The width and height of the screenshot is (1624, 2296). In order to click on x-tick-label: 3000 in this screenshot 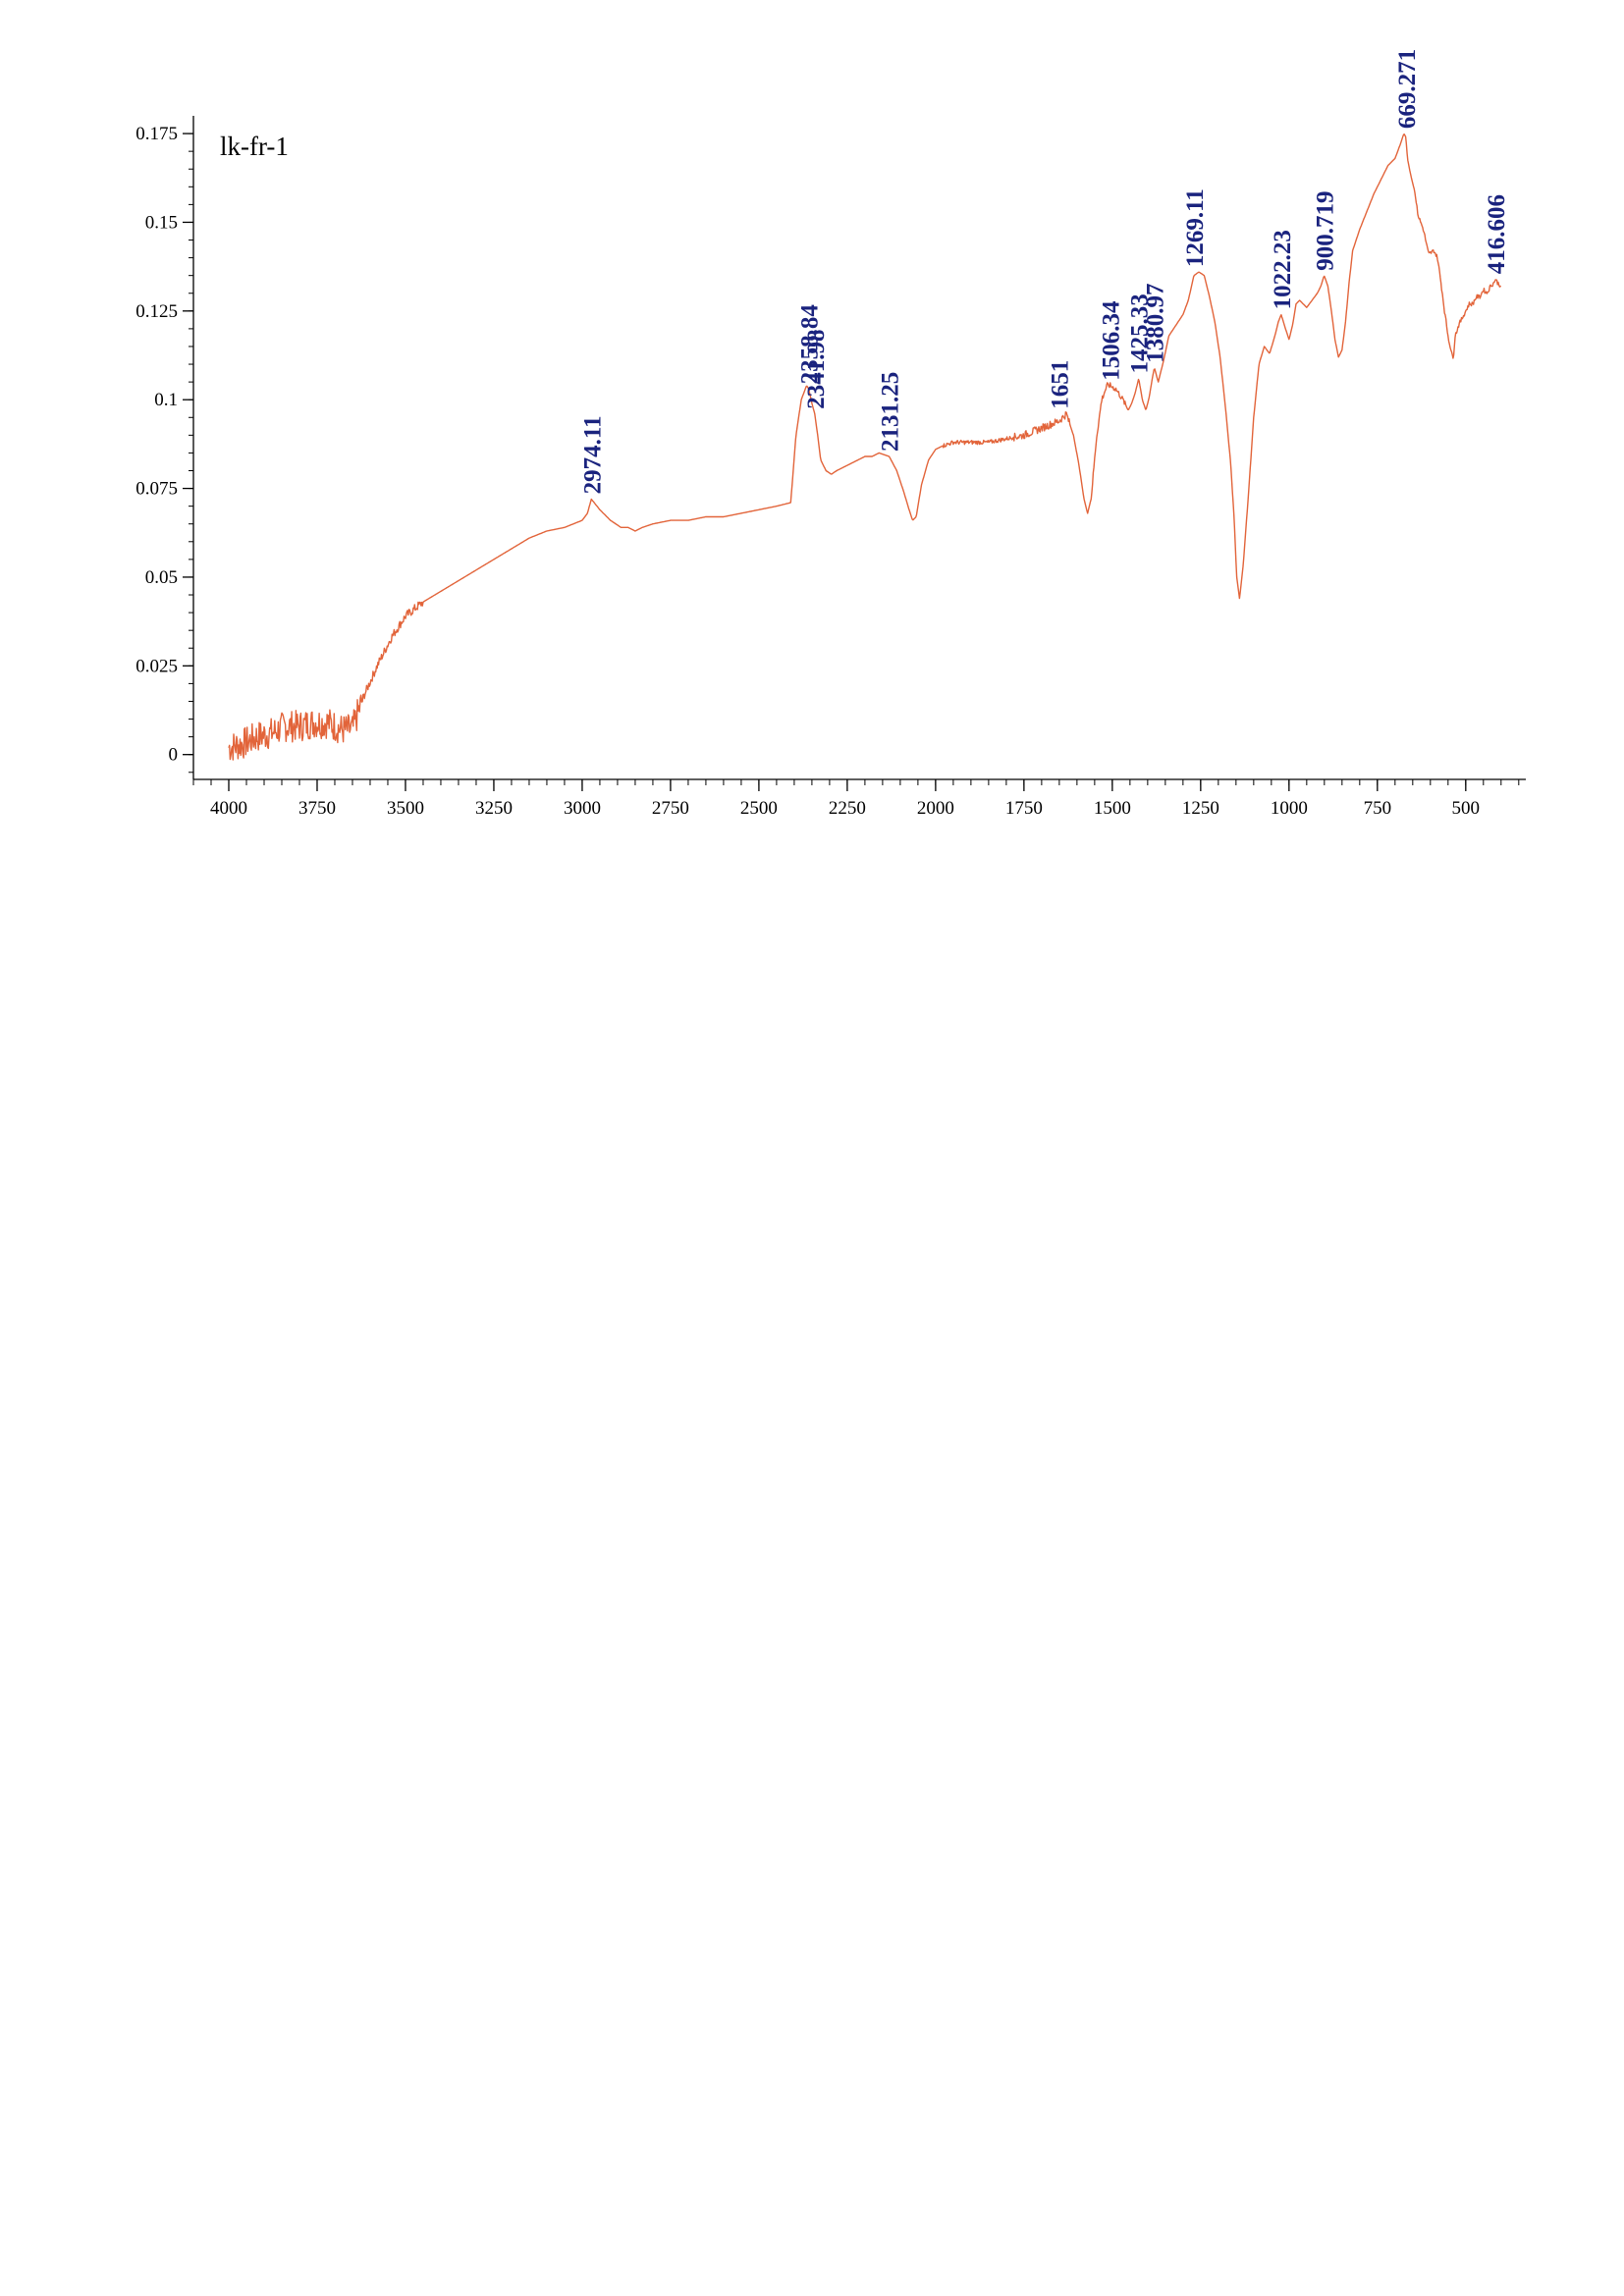, I will do `click(582, 808)`.